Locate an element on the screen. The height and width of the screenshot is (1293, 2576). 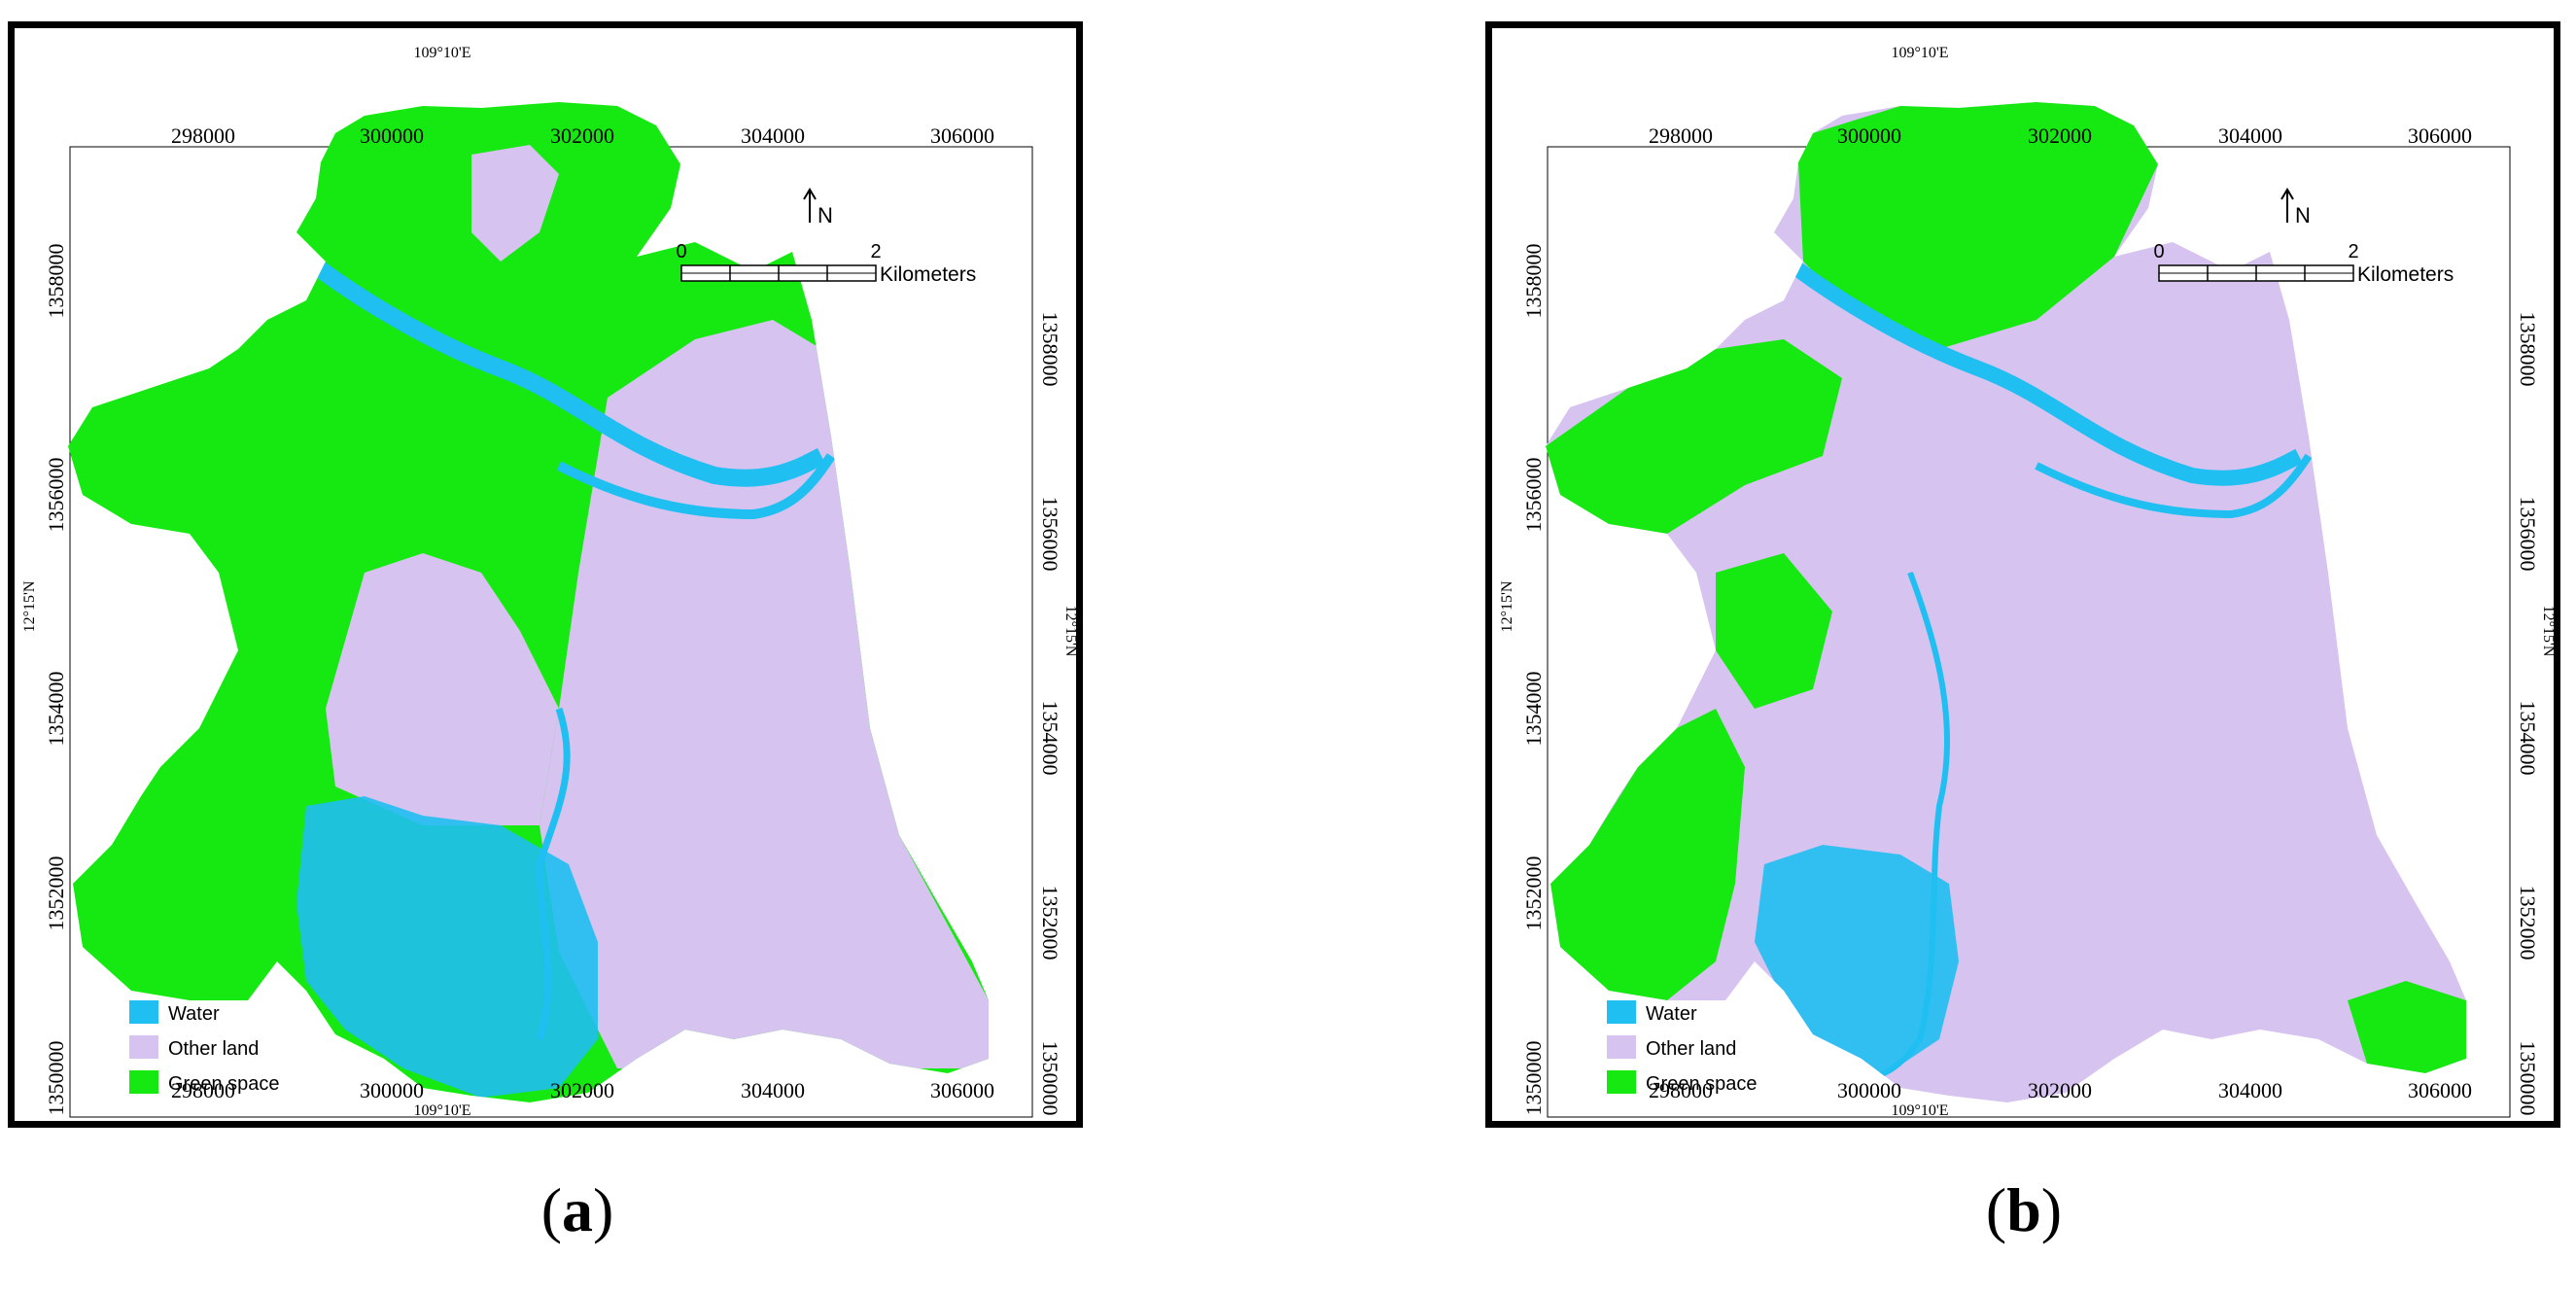
caption-b: (b) is located at coordinates (2024, 1209).